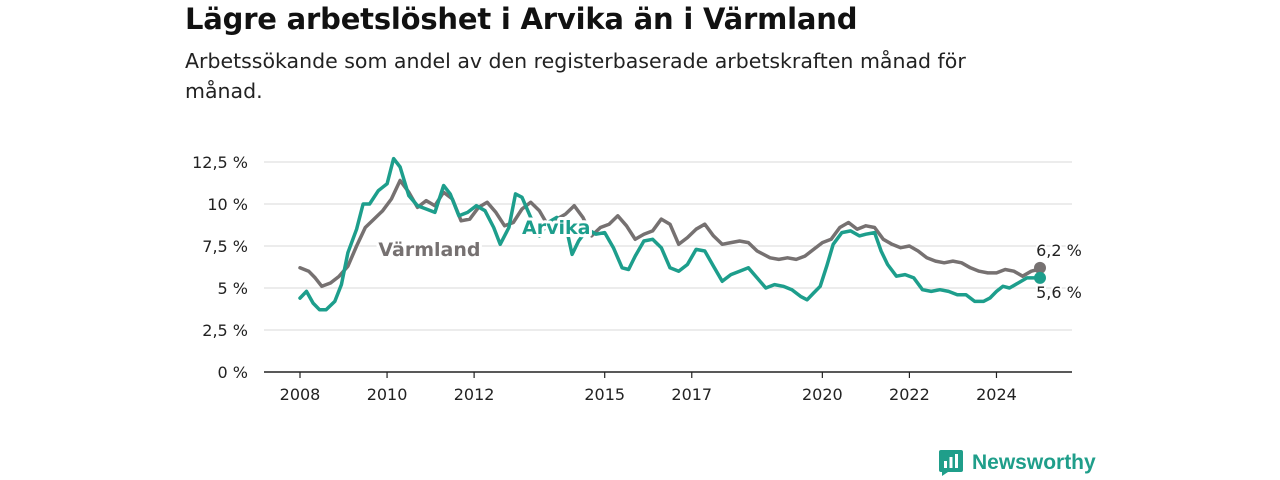 The width and height of the screenshot is (1280, 480). Describe the element at coordinates (429, 250) in the screenshot. I see `series-label-värmland: Värmland` at that location.